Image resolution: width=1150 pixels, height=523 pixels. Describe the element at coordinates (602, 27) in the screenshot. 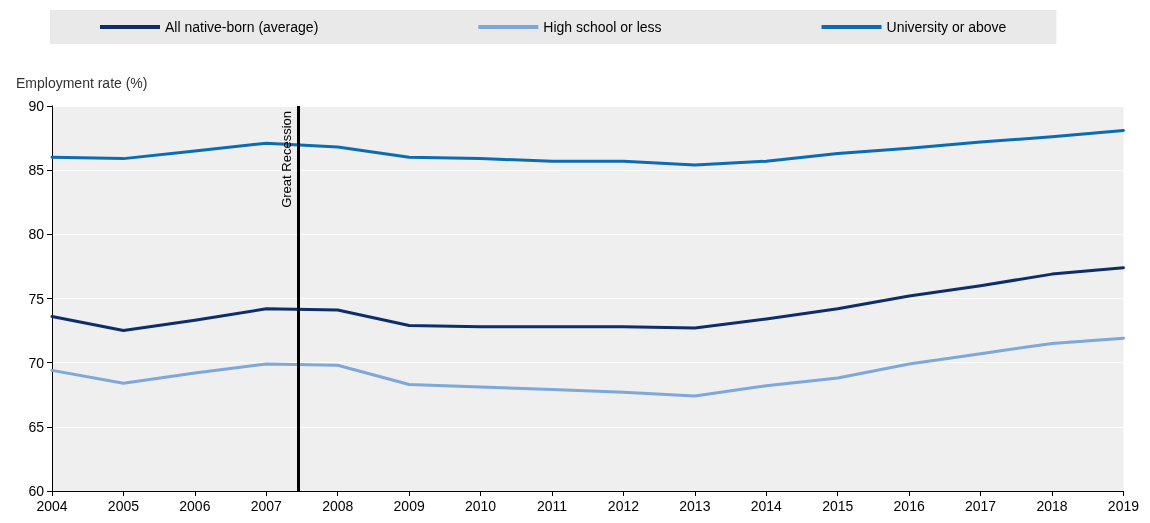

I see `legend-label: High school or less` at that location.